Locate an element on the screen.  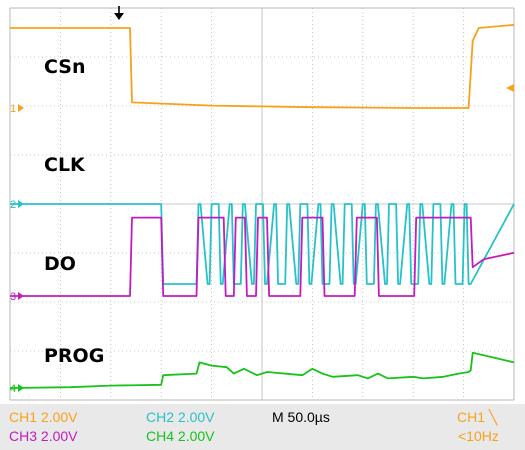
ch2-readout: CH2 2.00V is located at coordinates (180, 417).